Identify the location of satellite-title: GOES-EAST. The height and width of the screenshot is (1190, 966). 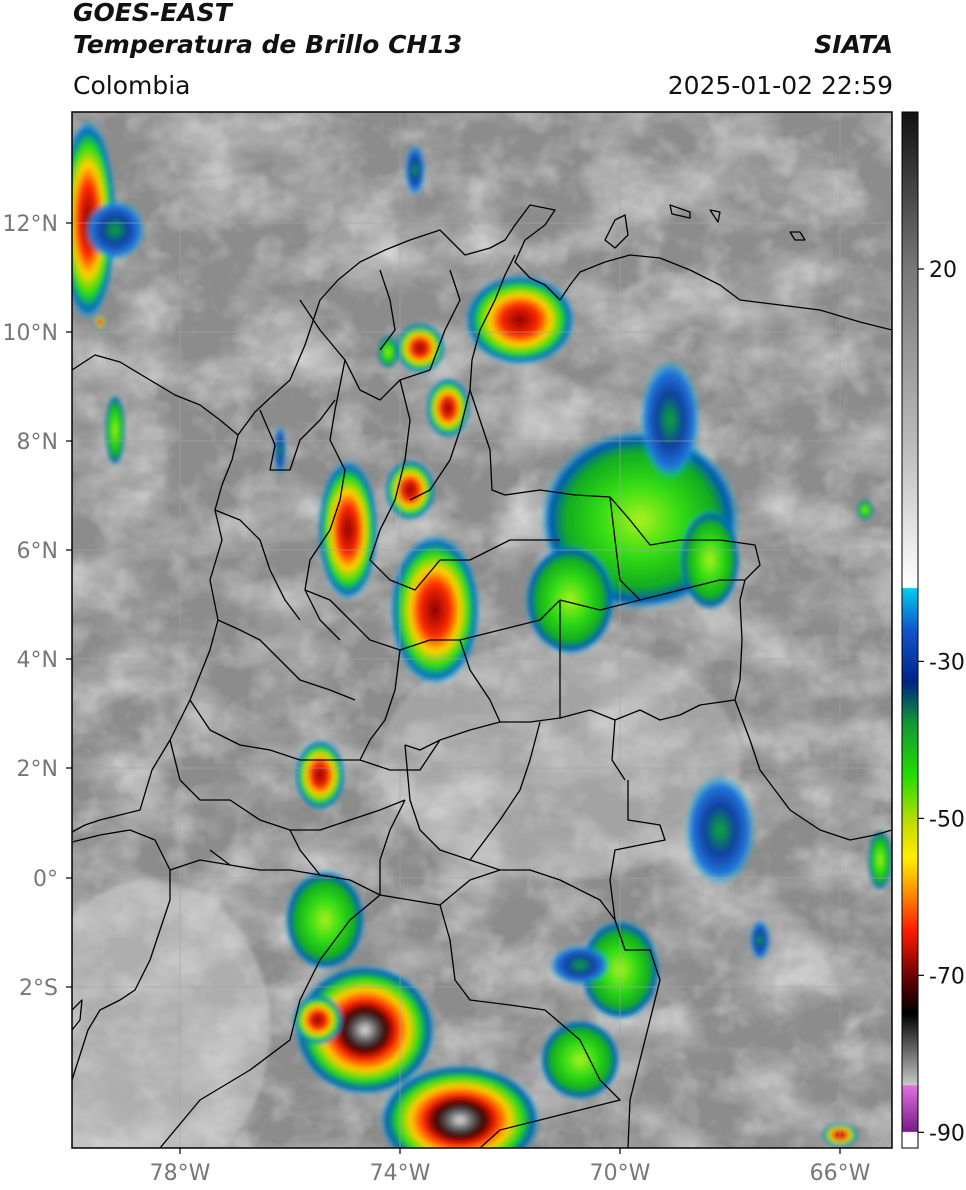
(152, 13).